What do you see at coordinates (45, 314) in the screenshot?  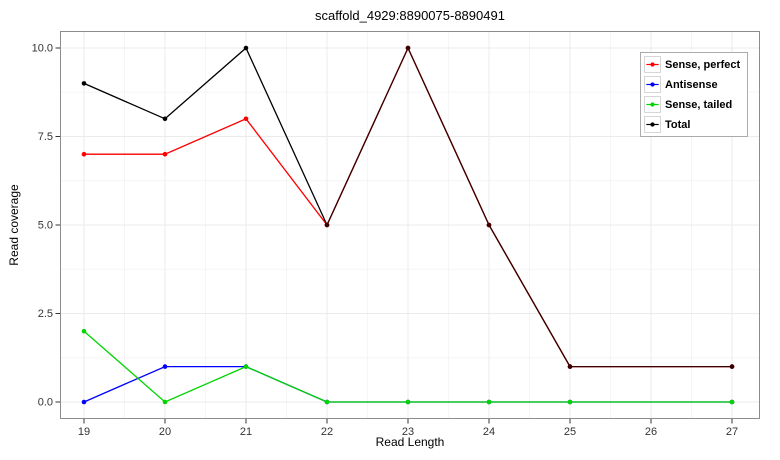 I see `y-tick-label: 2.5` at bounding box center [45, 314].